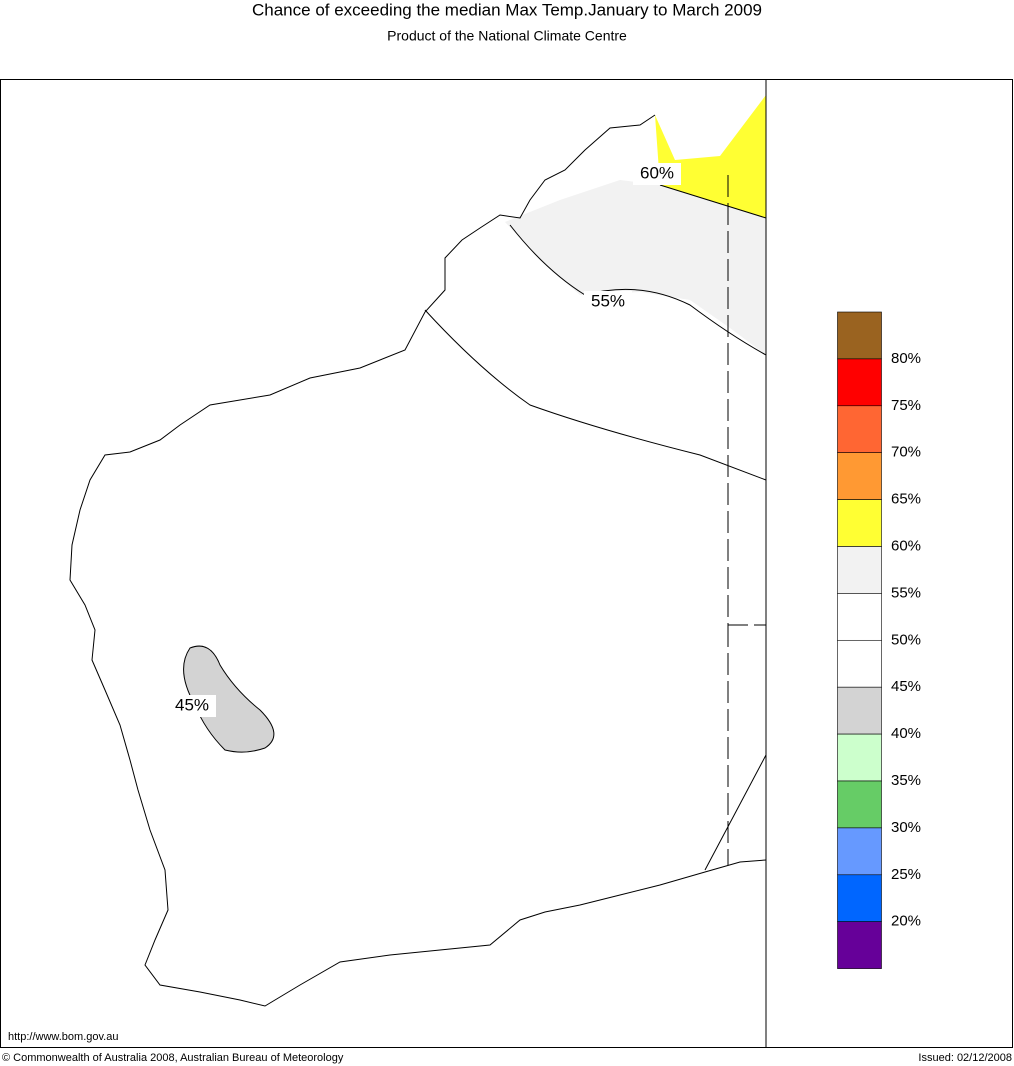 This screenshot has height=1066, width=1014. What do you see at coordinates (906, 874) in the screenshot?
I see `legend-label: 25%` at bounding box center [906, 874].